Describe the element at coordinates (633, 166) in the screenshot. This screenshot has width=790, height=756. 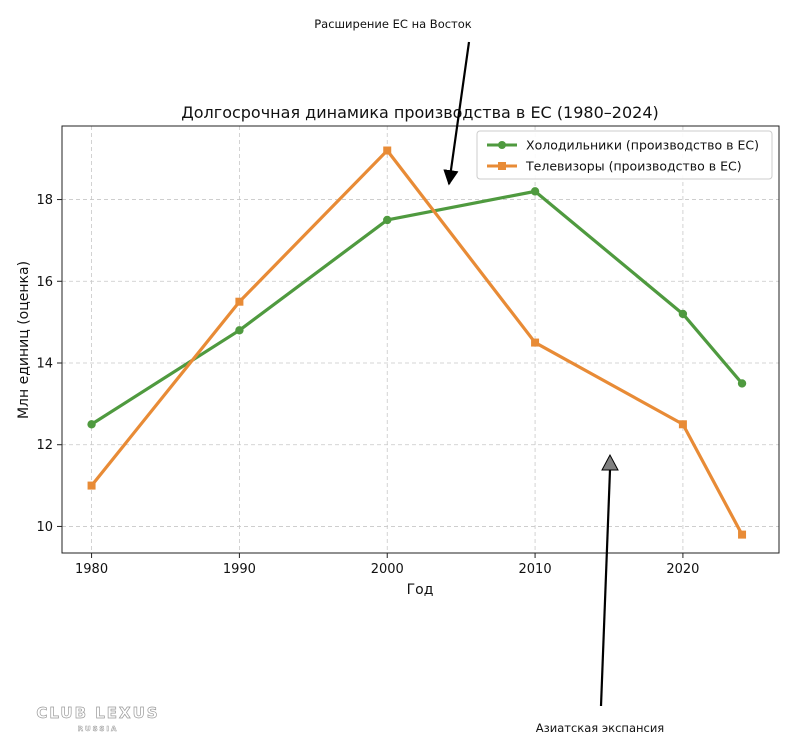
I see `legend-label-tvs: Телевизоры (производство в ЕС)` at that location.